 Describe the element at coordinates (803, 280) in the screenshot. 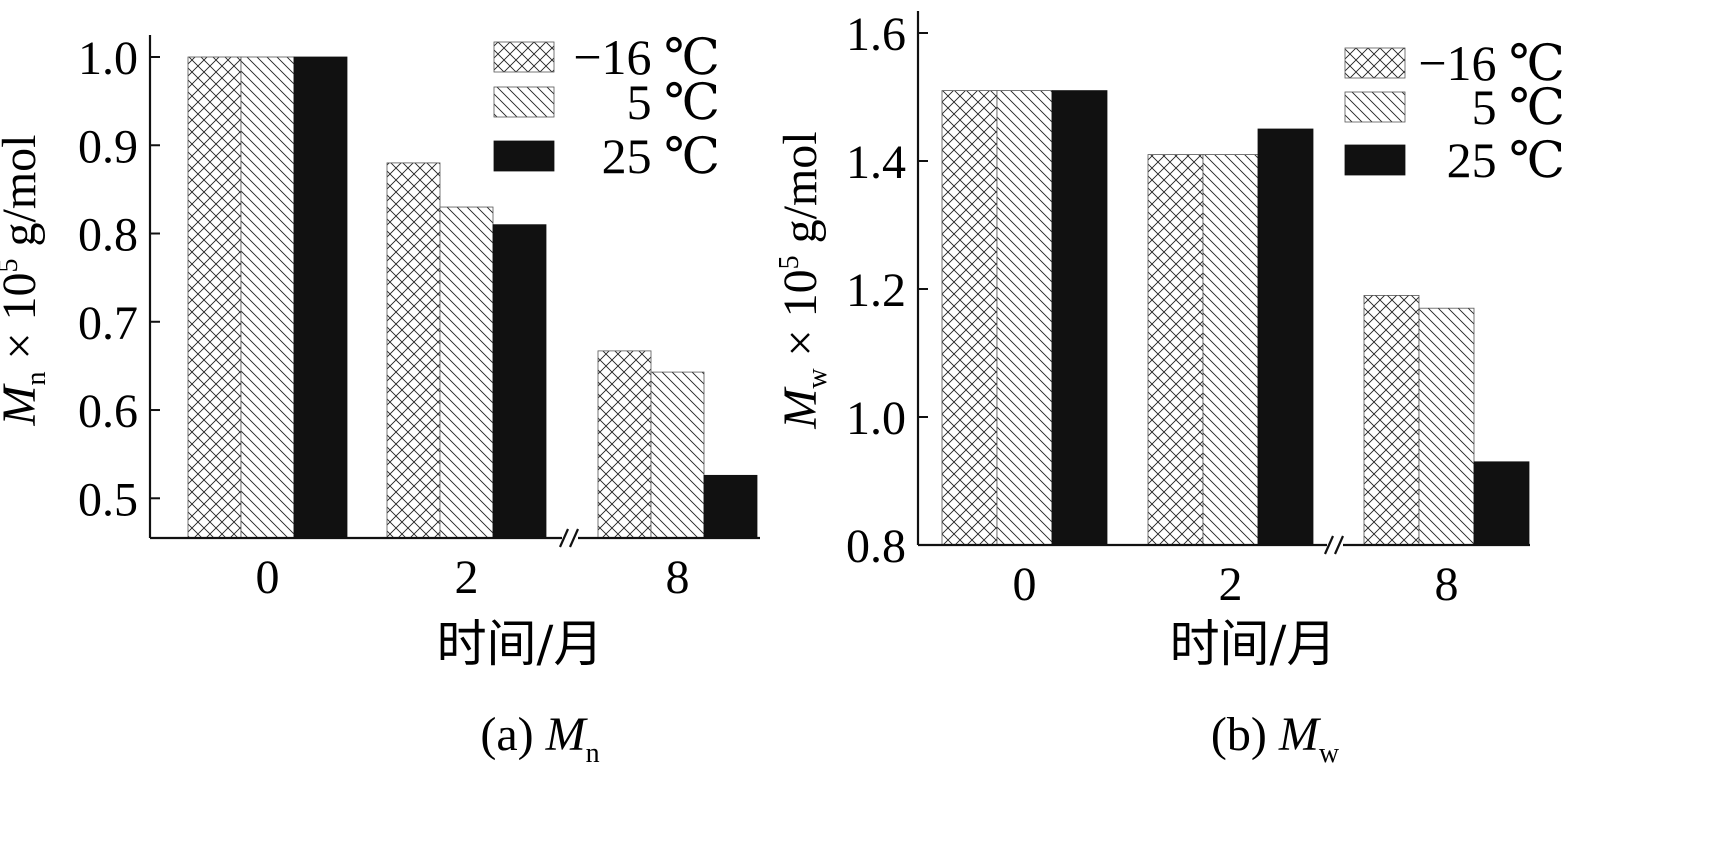

I see `y-axis-label: Mw × 105 g/mol` at that location.